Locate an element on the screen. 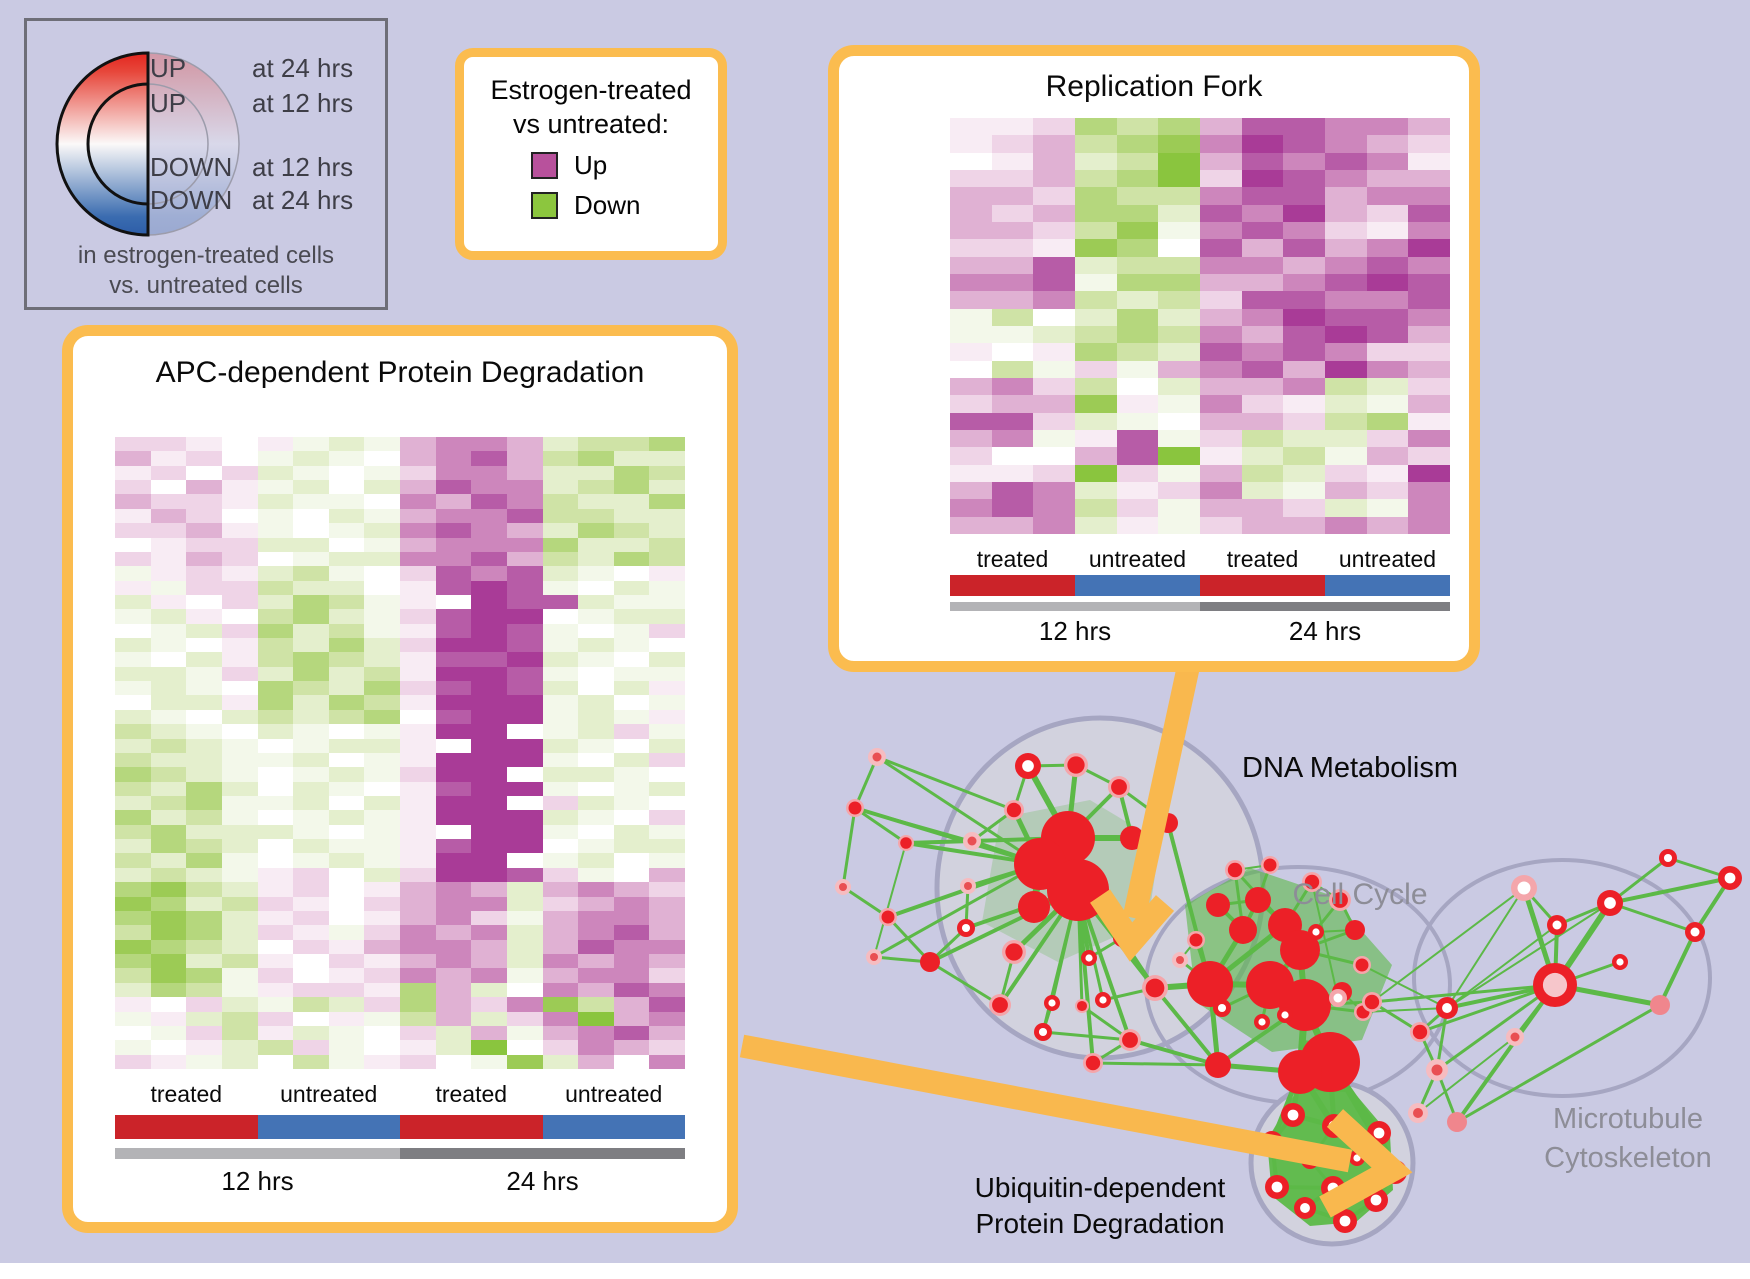  legend-down-row: Down is located at coordinates (591, 205).